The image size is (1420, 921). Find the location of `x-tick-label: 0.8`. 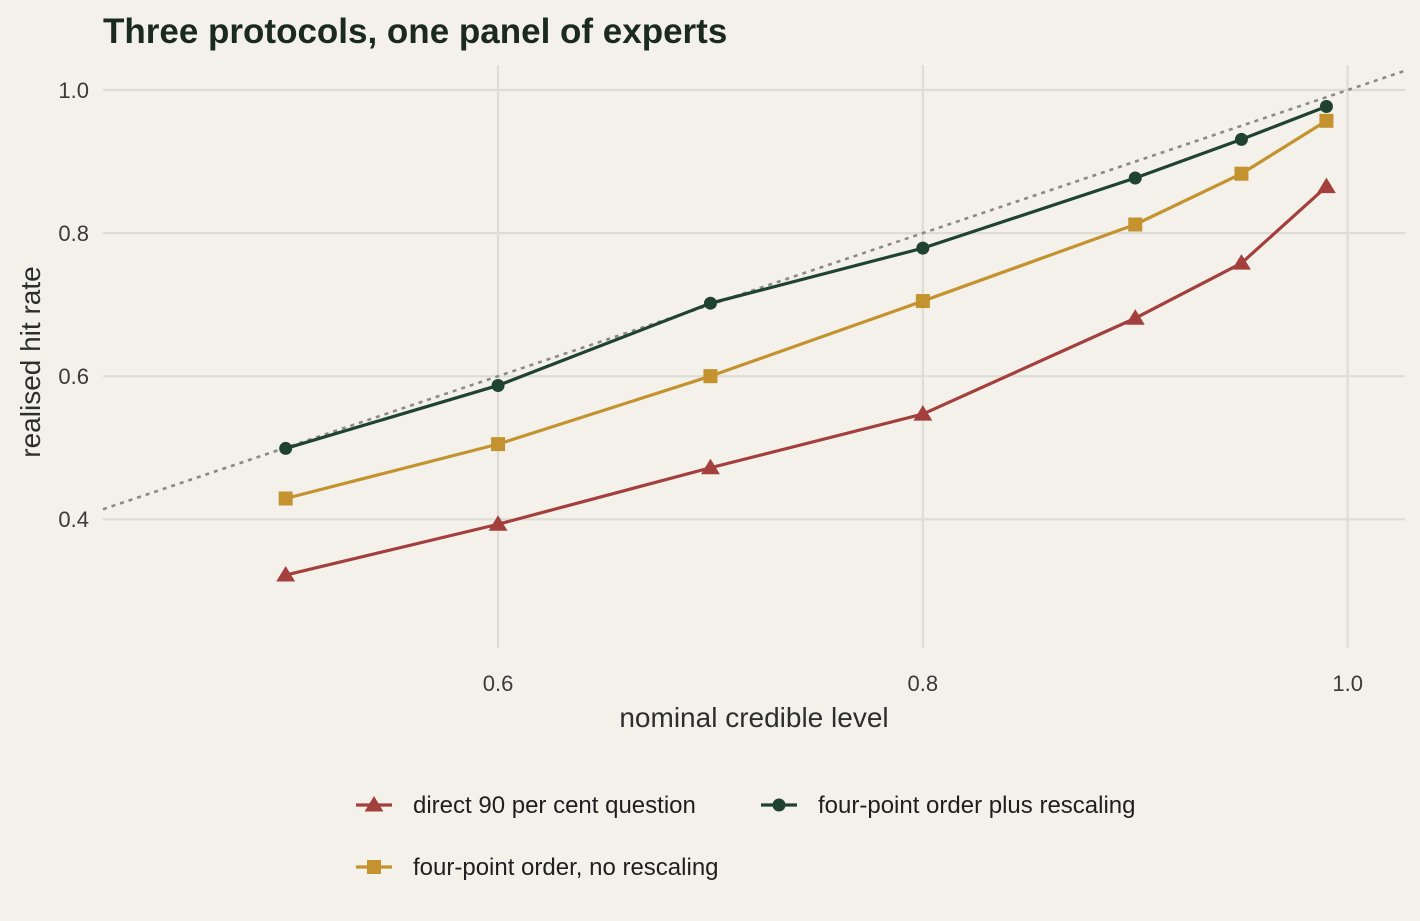

x-tick-label: 0.8 is located at coordinates (923, 683).